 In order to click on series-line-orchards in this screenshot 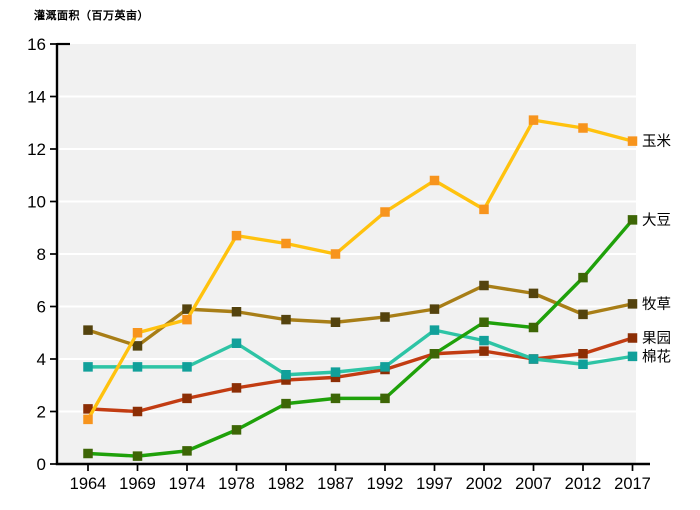, I will do `click(360, 375)`.